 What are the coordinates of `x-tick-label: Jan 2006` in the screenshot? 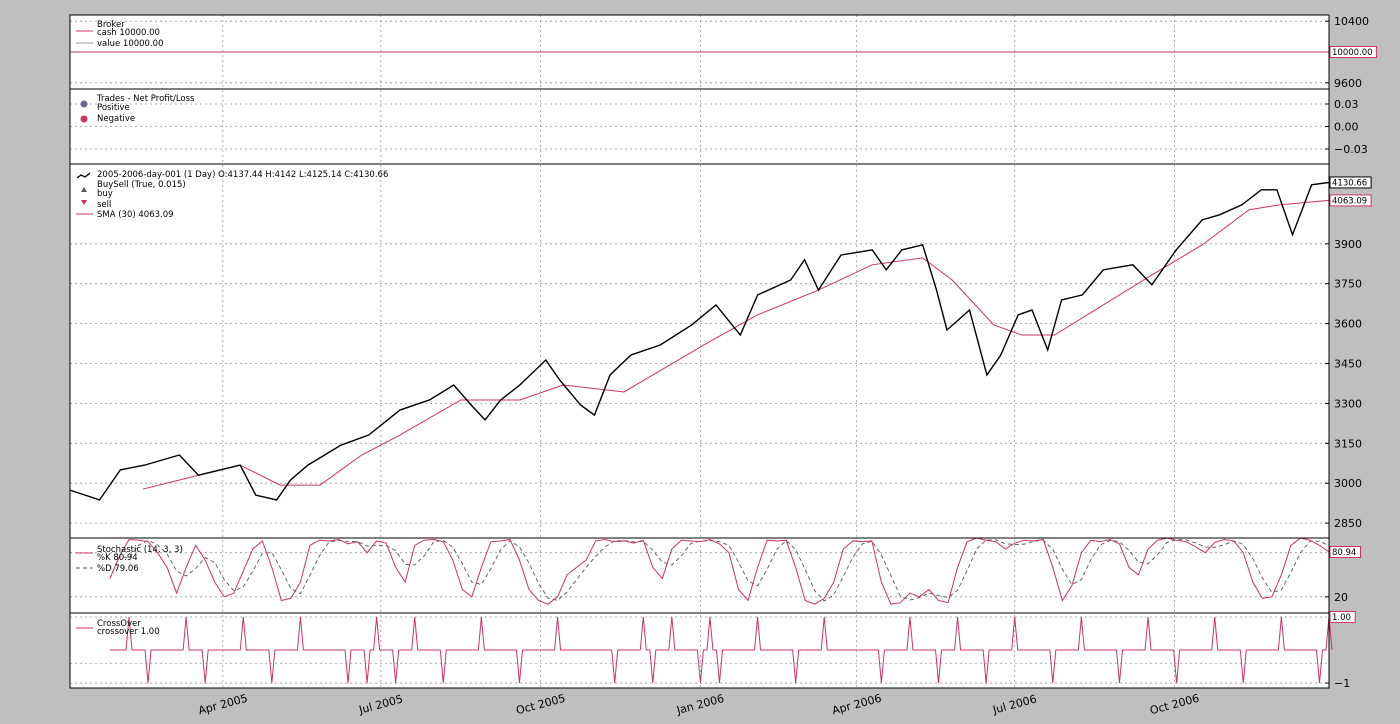 It's located at (699, 704).